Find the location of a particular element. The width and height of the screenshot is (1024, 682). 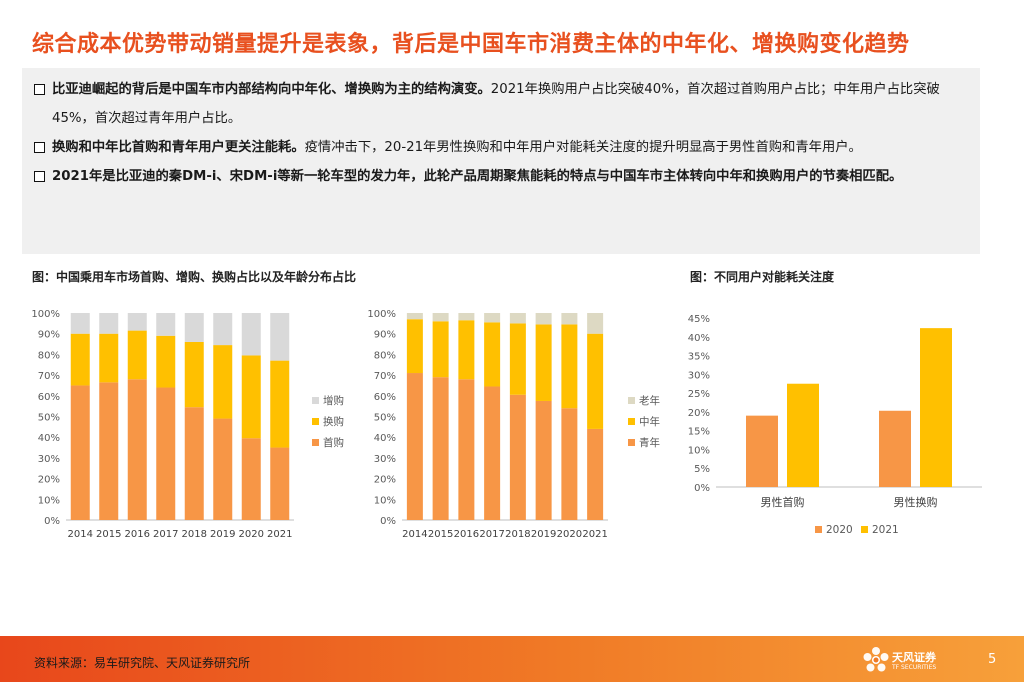

chart-caption-energy-attention: 图：不同用户对能耗关注度 is located at coordinates (762, 277).